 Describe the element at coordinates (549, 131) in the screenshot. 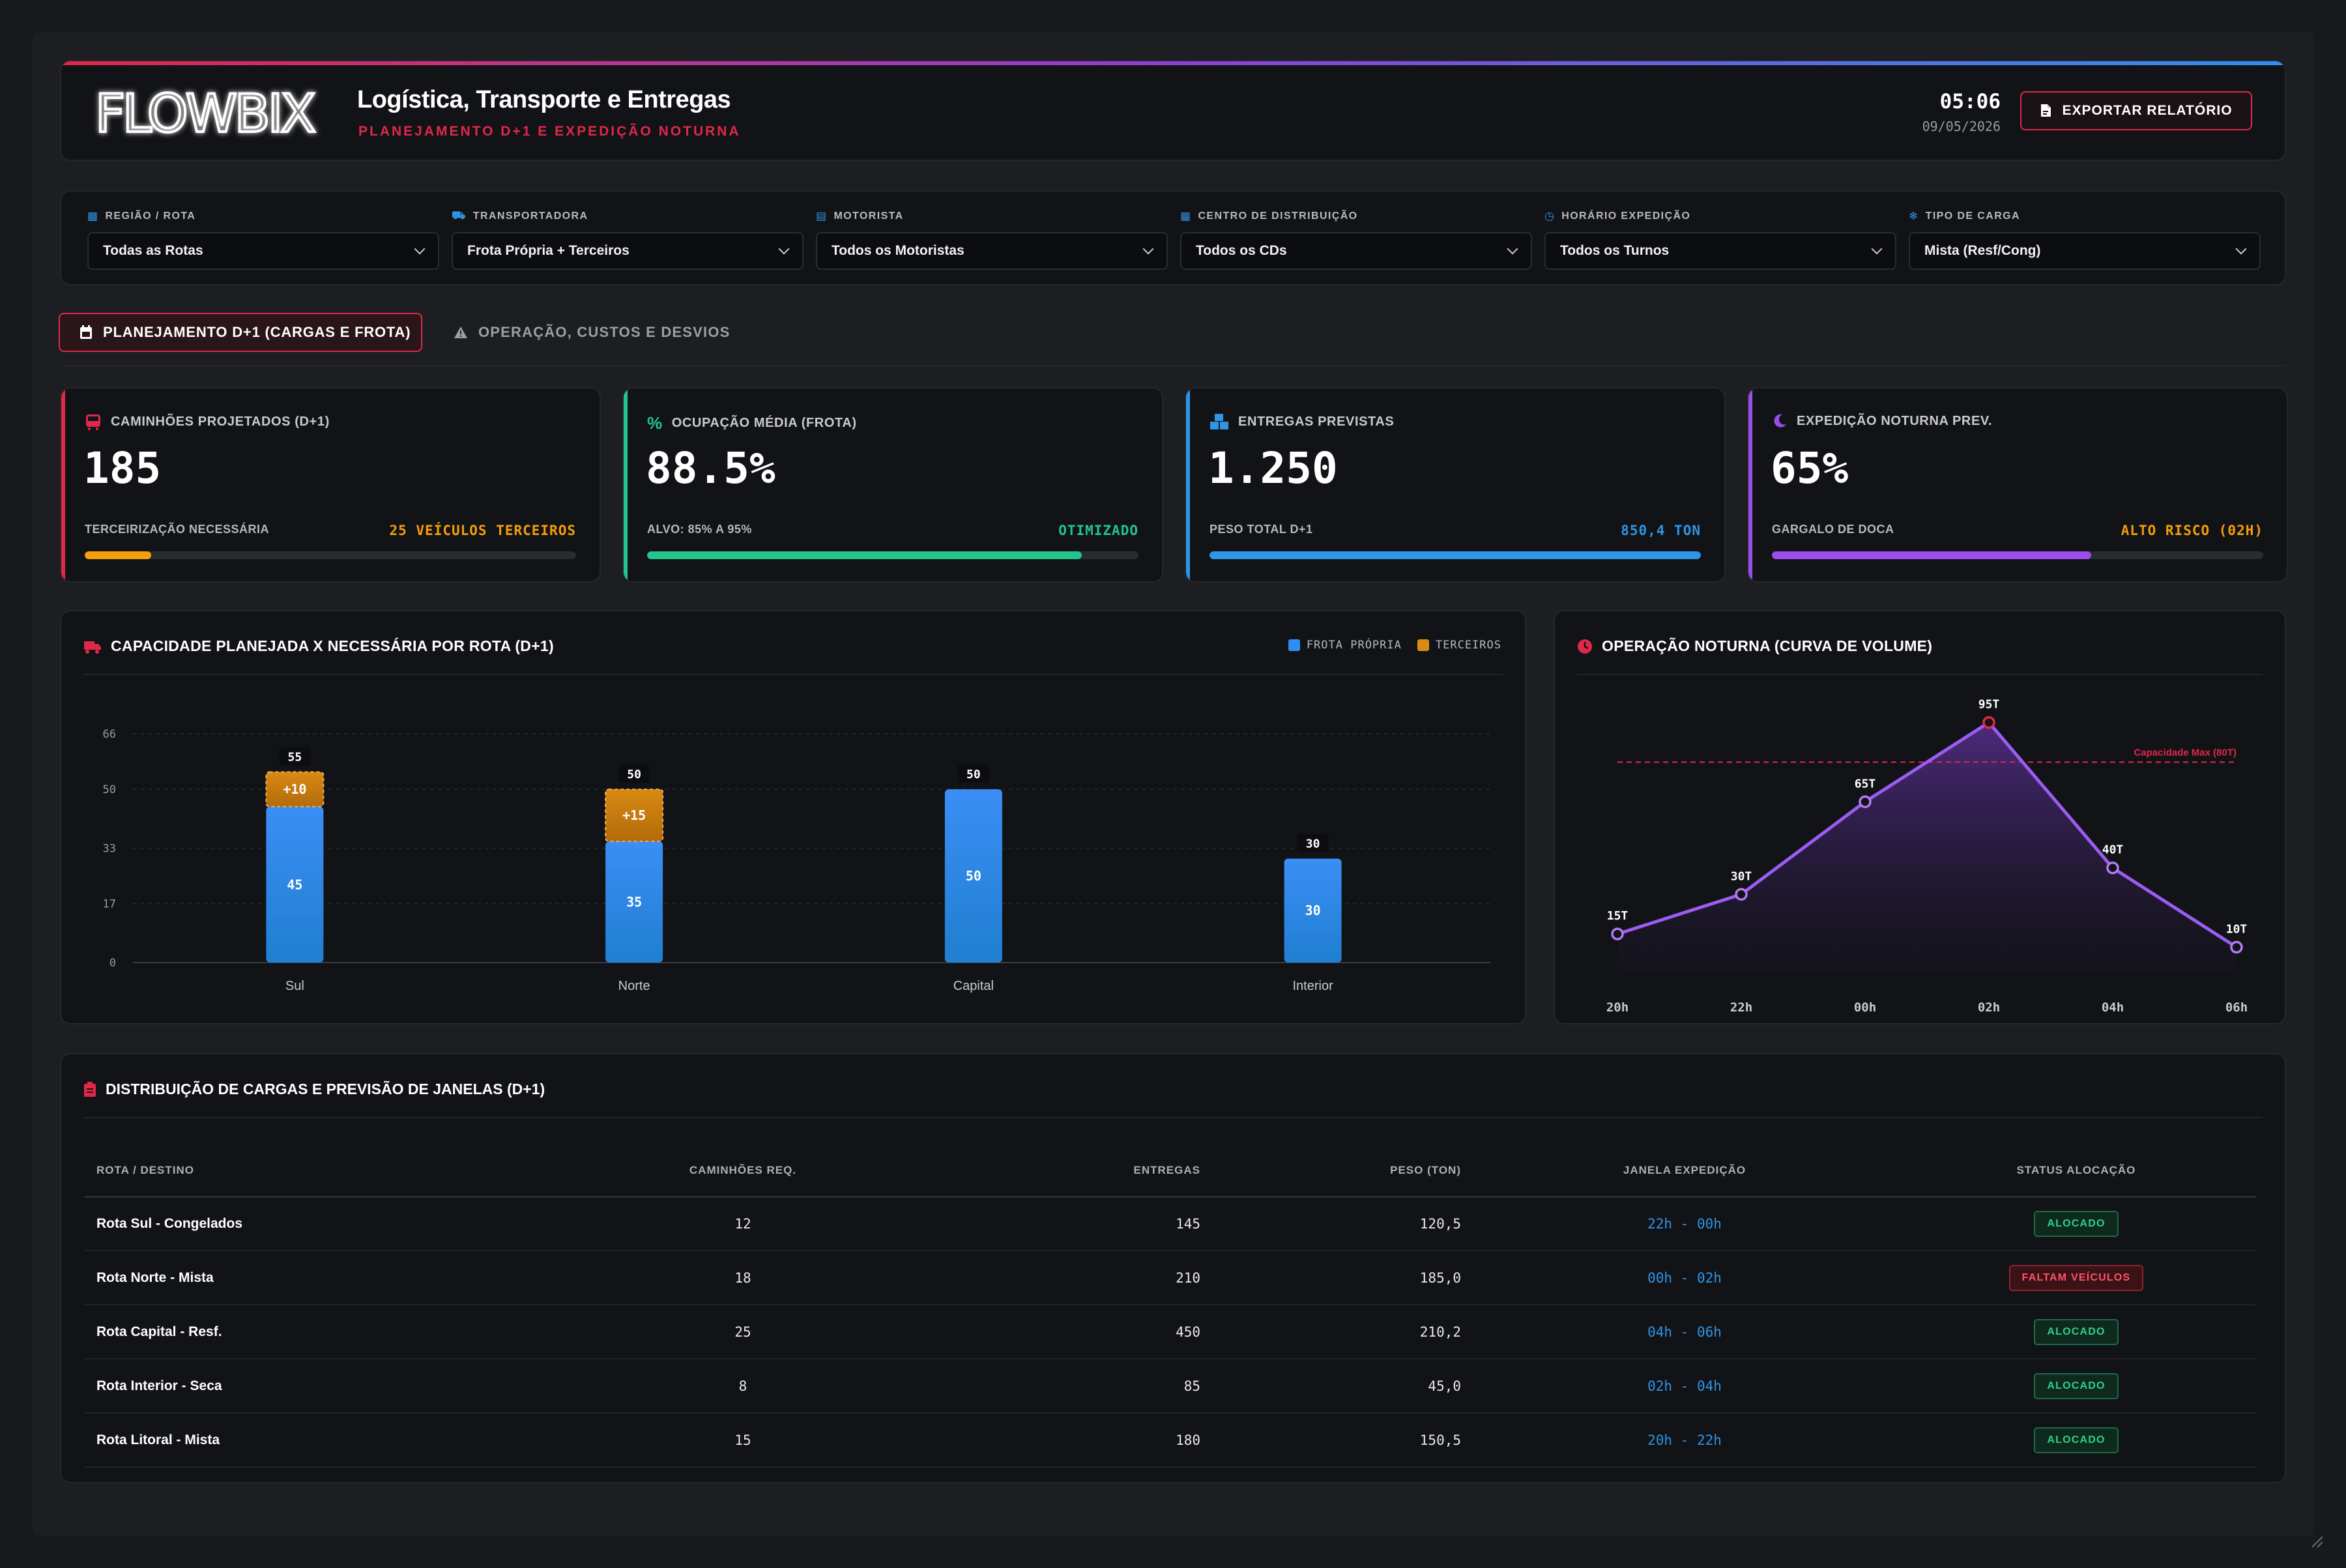

I see `app-subtitle: PLANEJAMENTO D+1 E EXPEDIÇÃO NOTURNA` at that location.